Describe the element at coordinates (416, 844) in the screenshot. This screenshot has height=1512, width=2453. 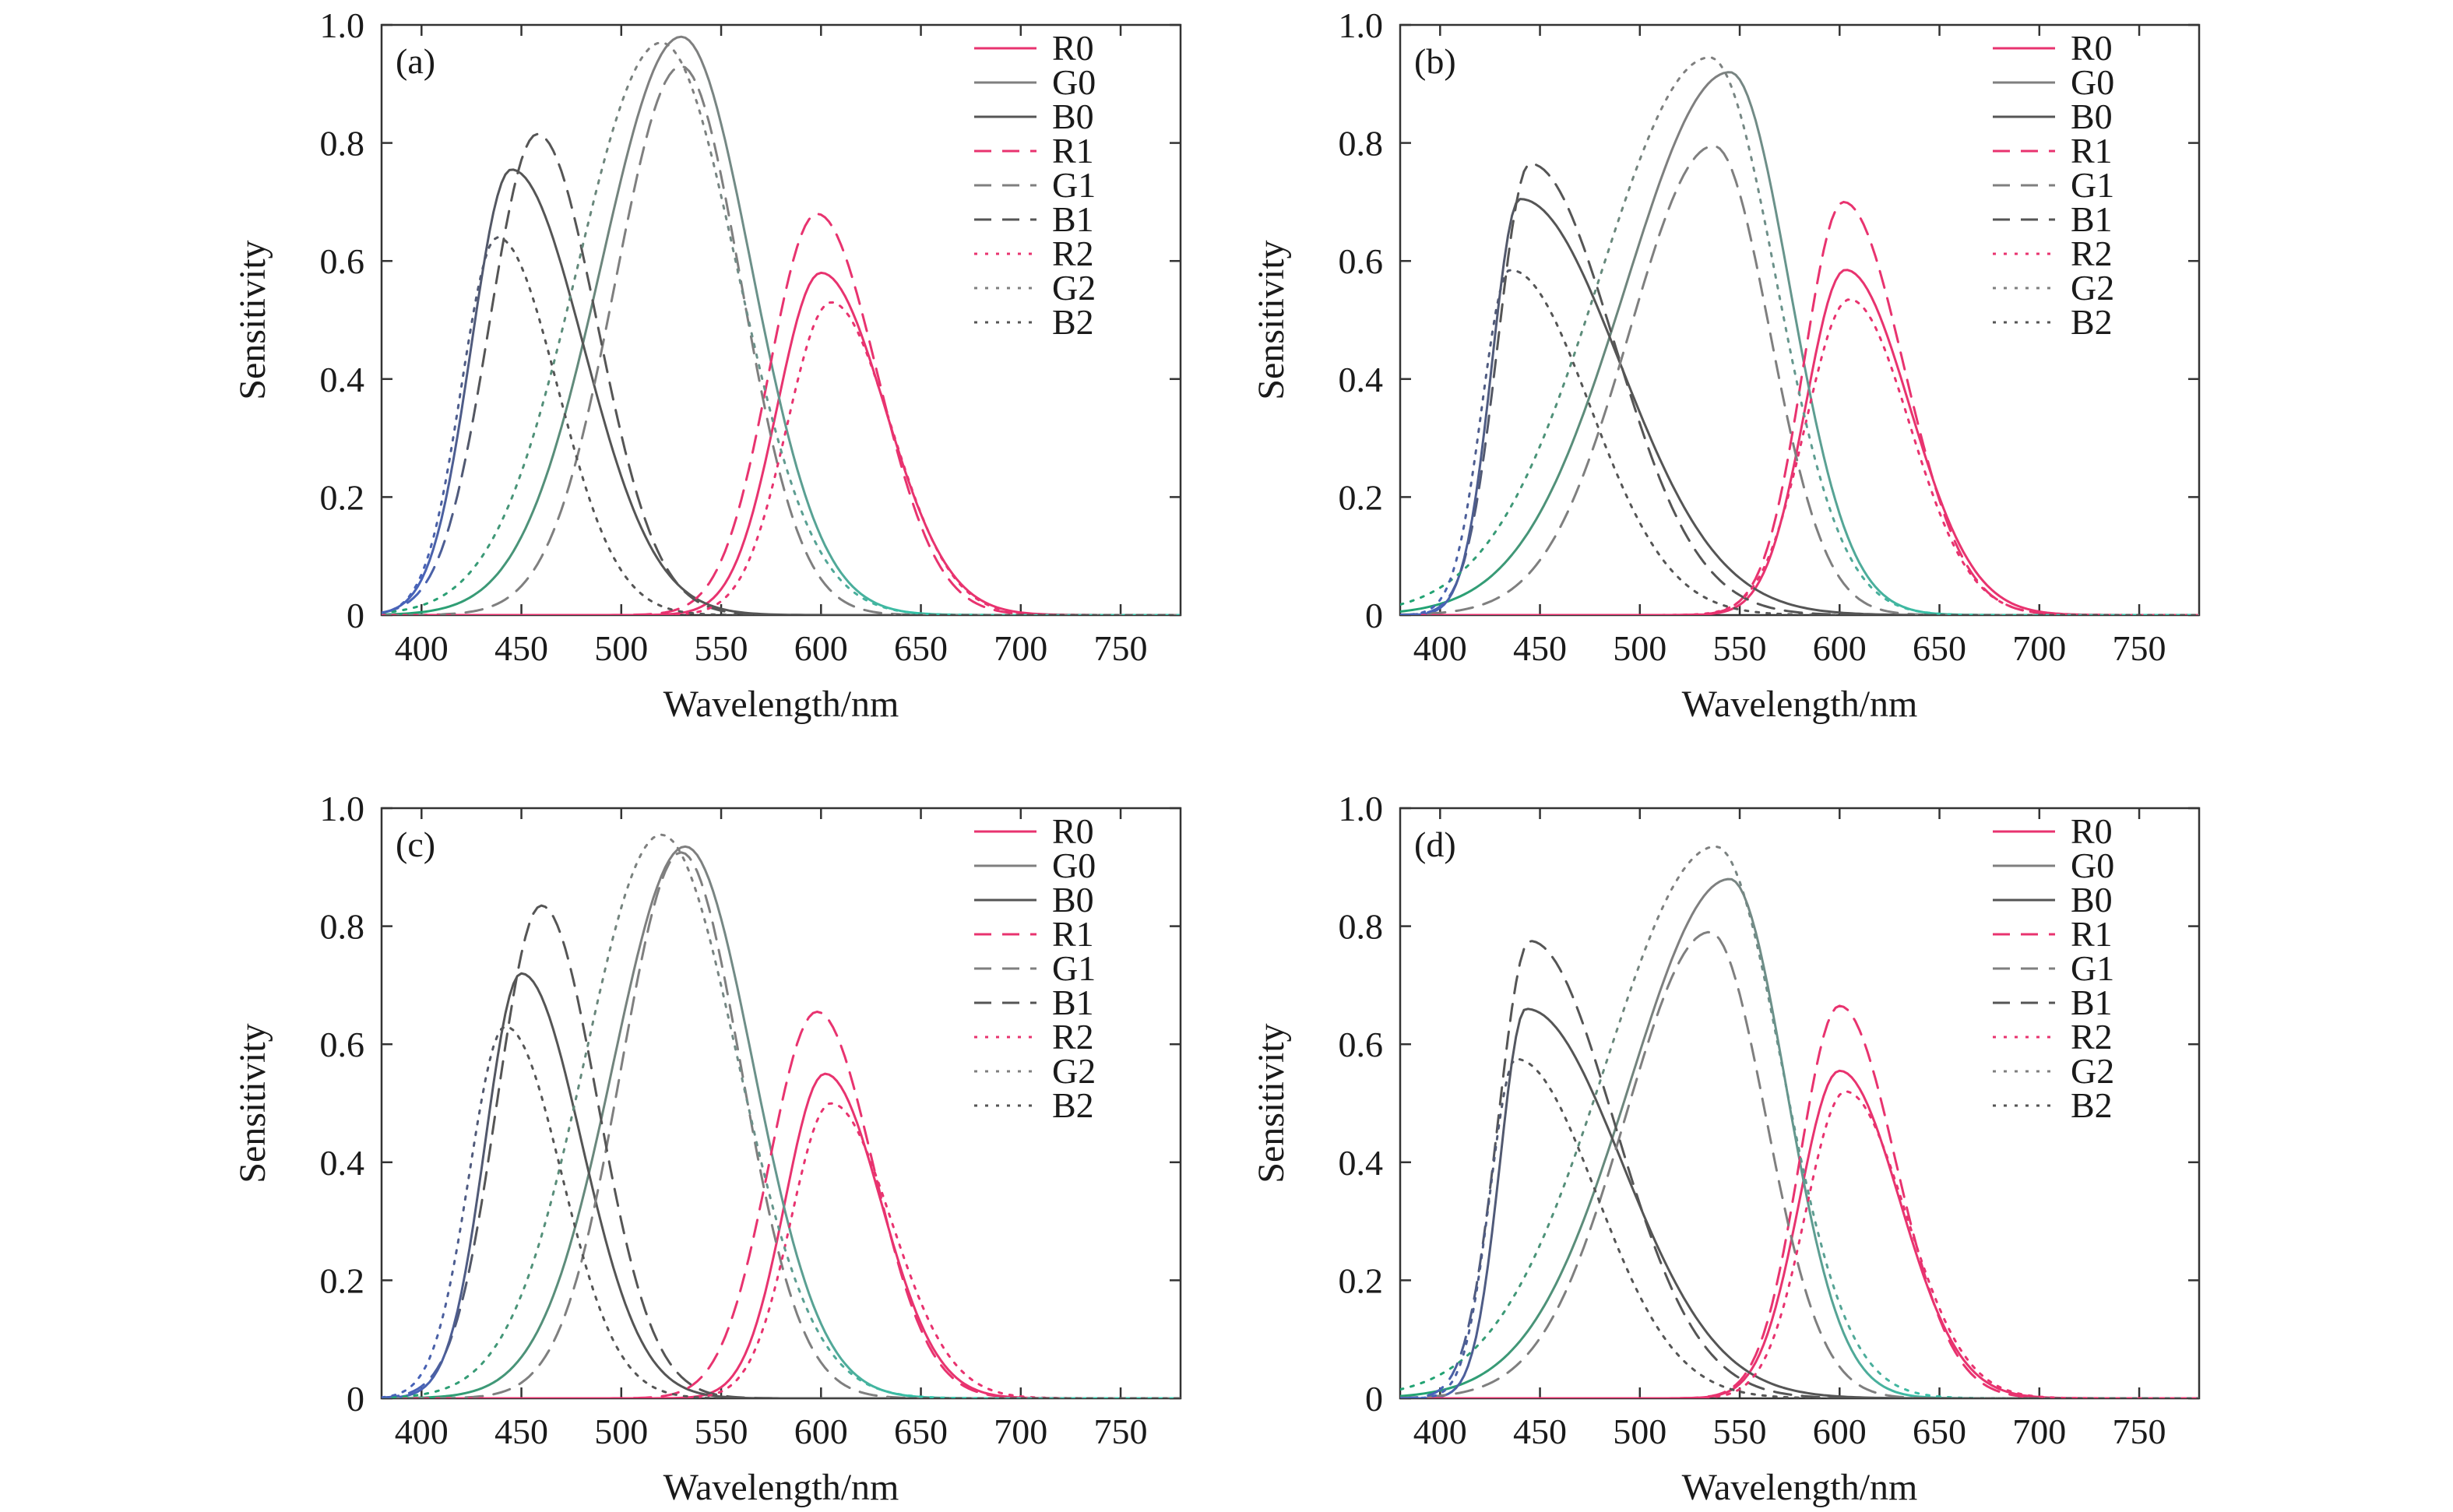
I see `panel-label: (c)` at that location.